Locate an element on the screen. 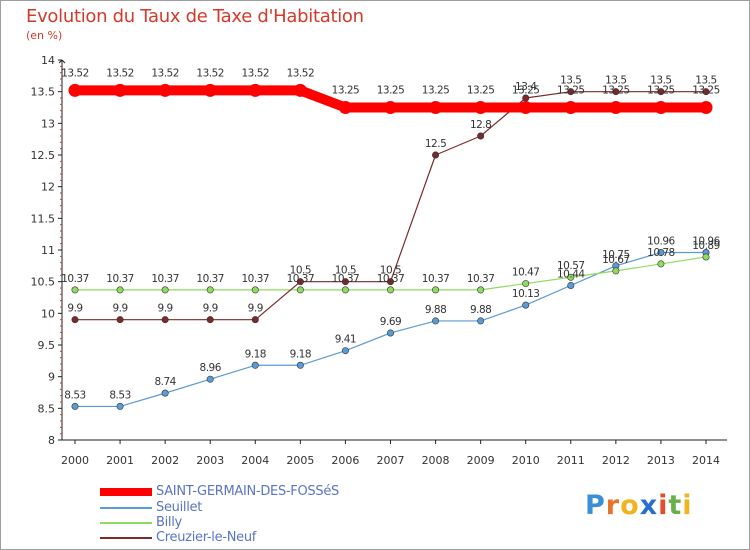  data-label: 8.96 is located at coordinates (211, 368).